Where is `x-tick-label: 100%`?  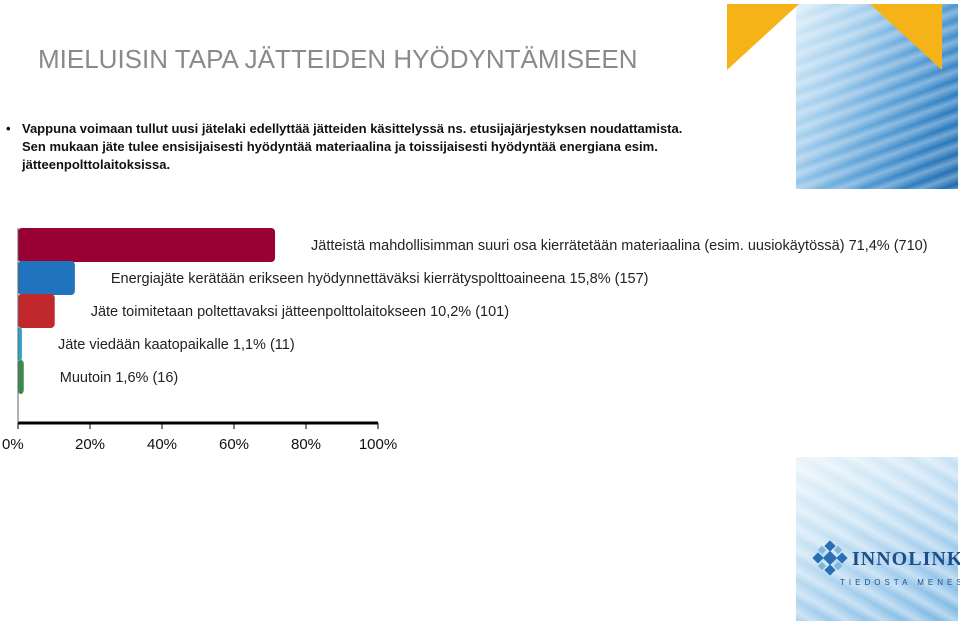
x-tick-label: 100% is located at coordinates (378, 444).